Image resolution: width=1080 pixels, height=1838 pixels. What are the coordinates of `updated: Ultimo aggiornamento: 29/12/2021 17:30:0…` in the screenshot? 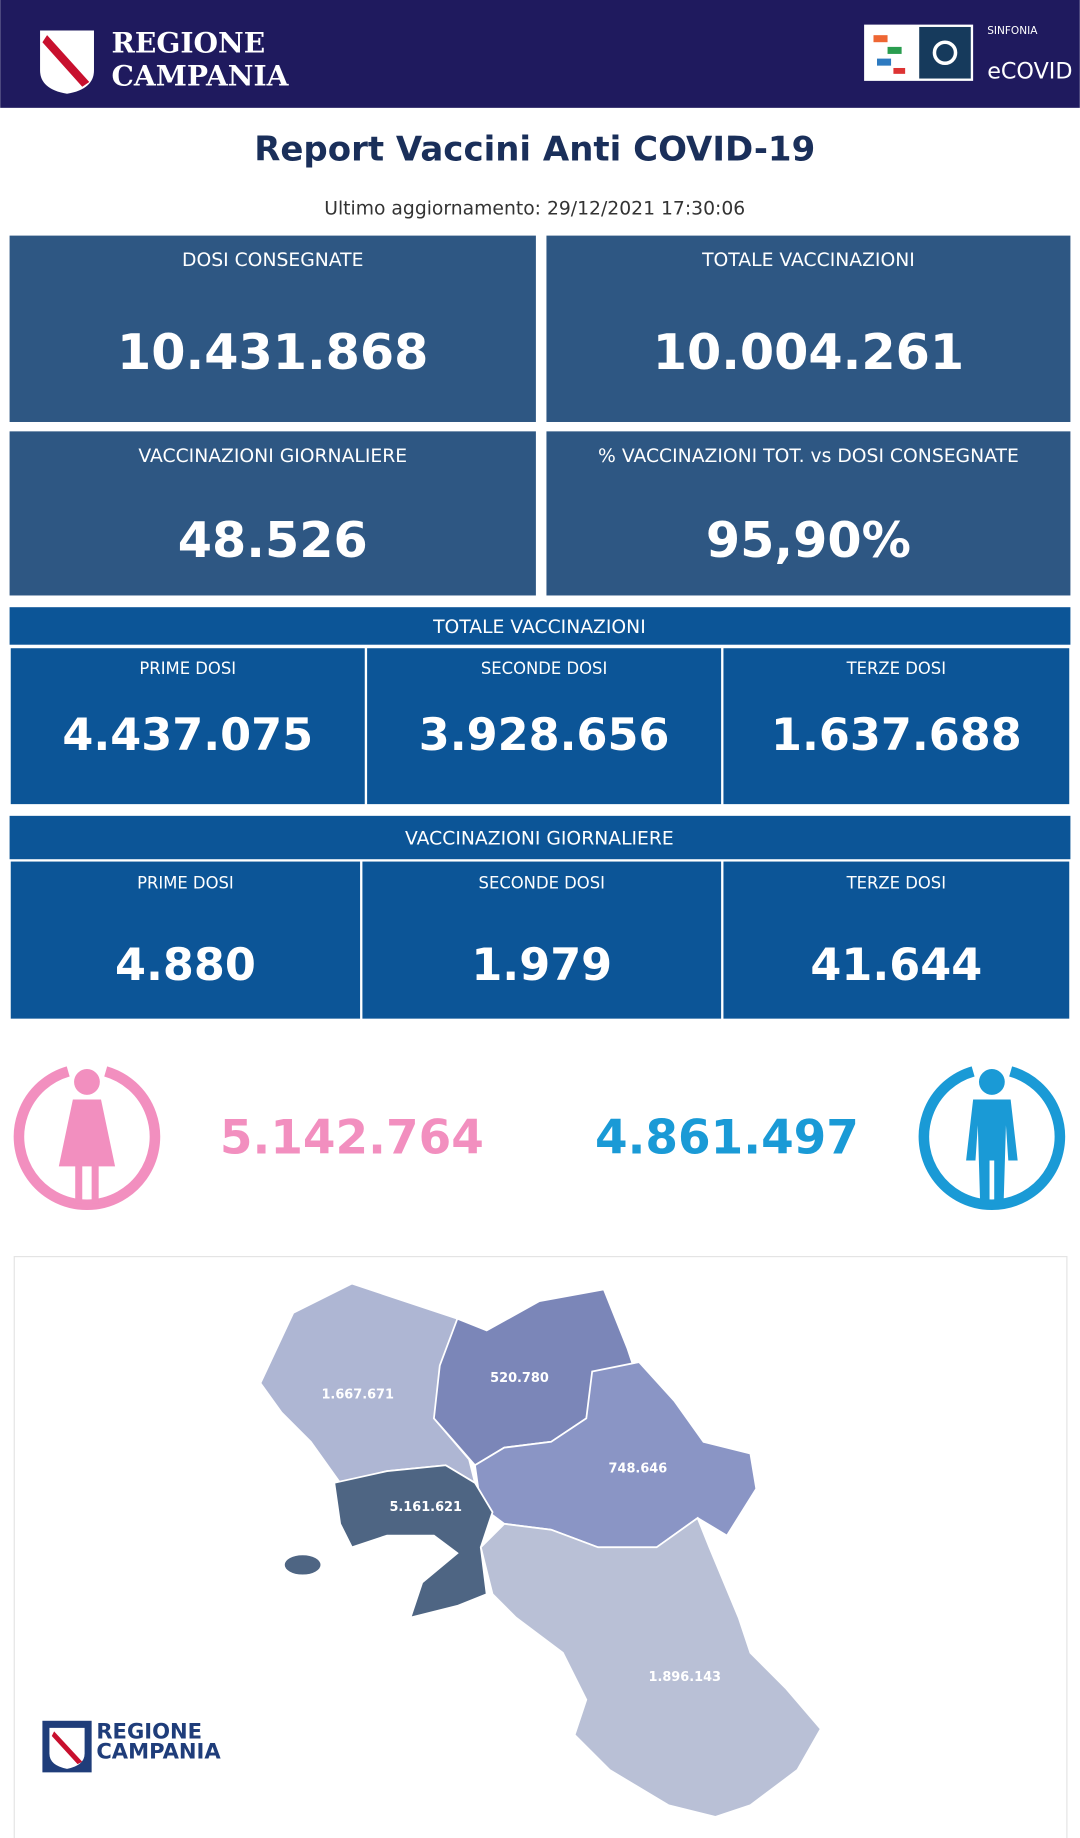 It's located at (534, 209).